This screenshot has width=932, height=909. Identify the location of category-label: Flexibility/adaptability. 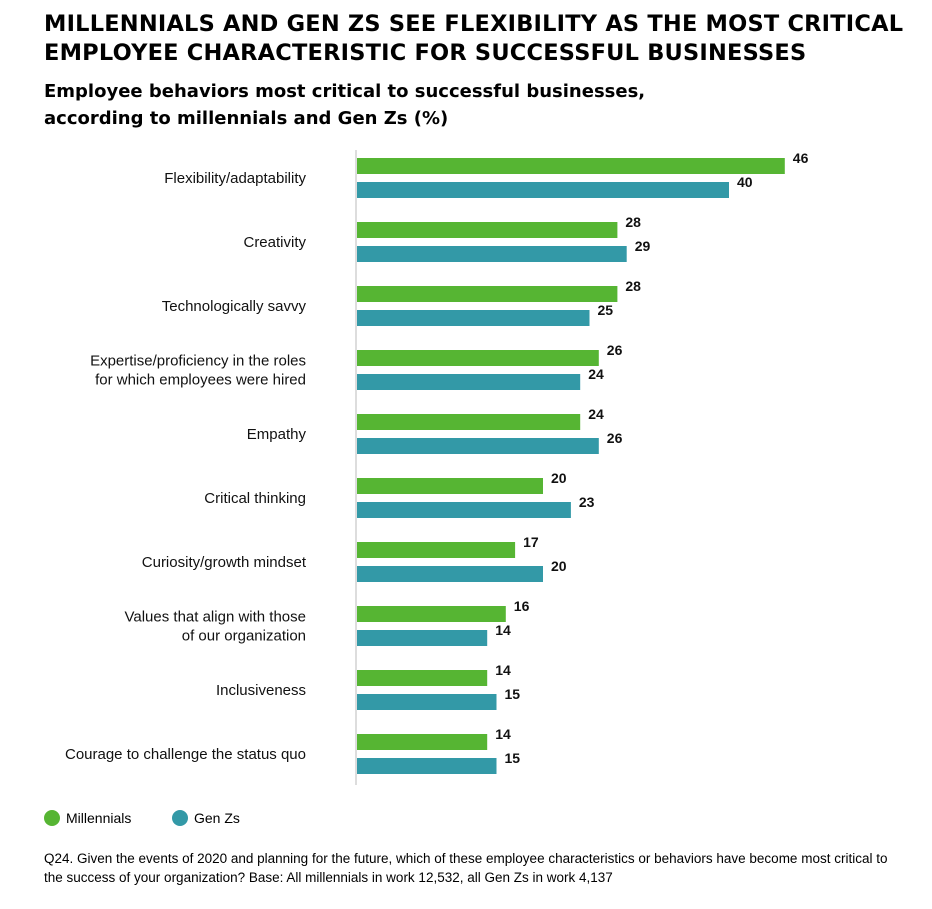
(235, 178).